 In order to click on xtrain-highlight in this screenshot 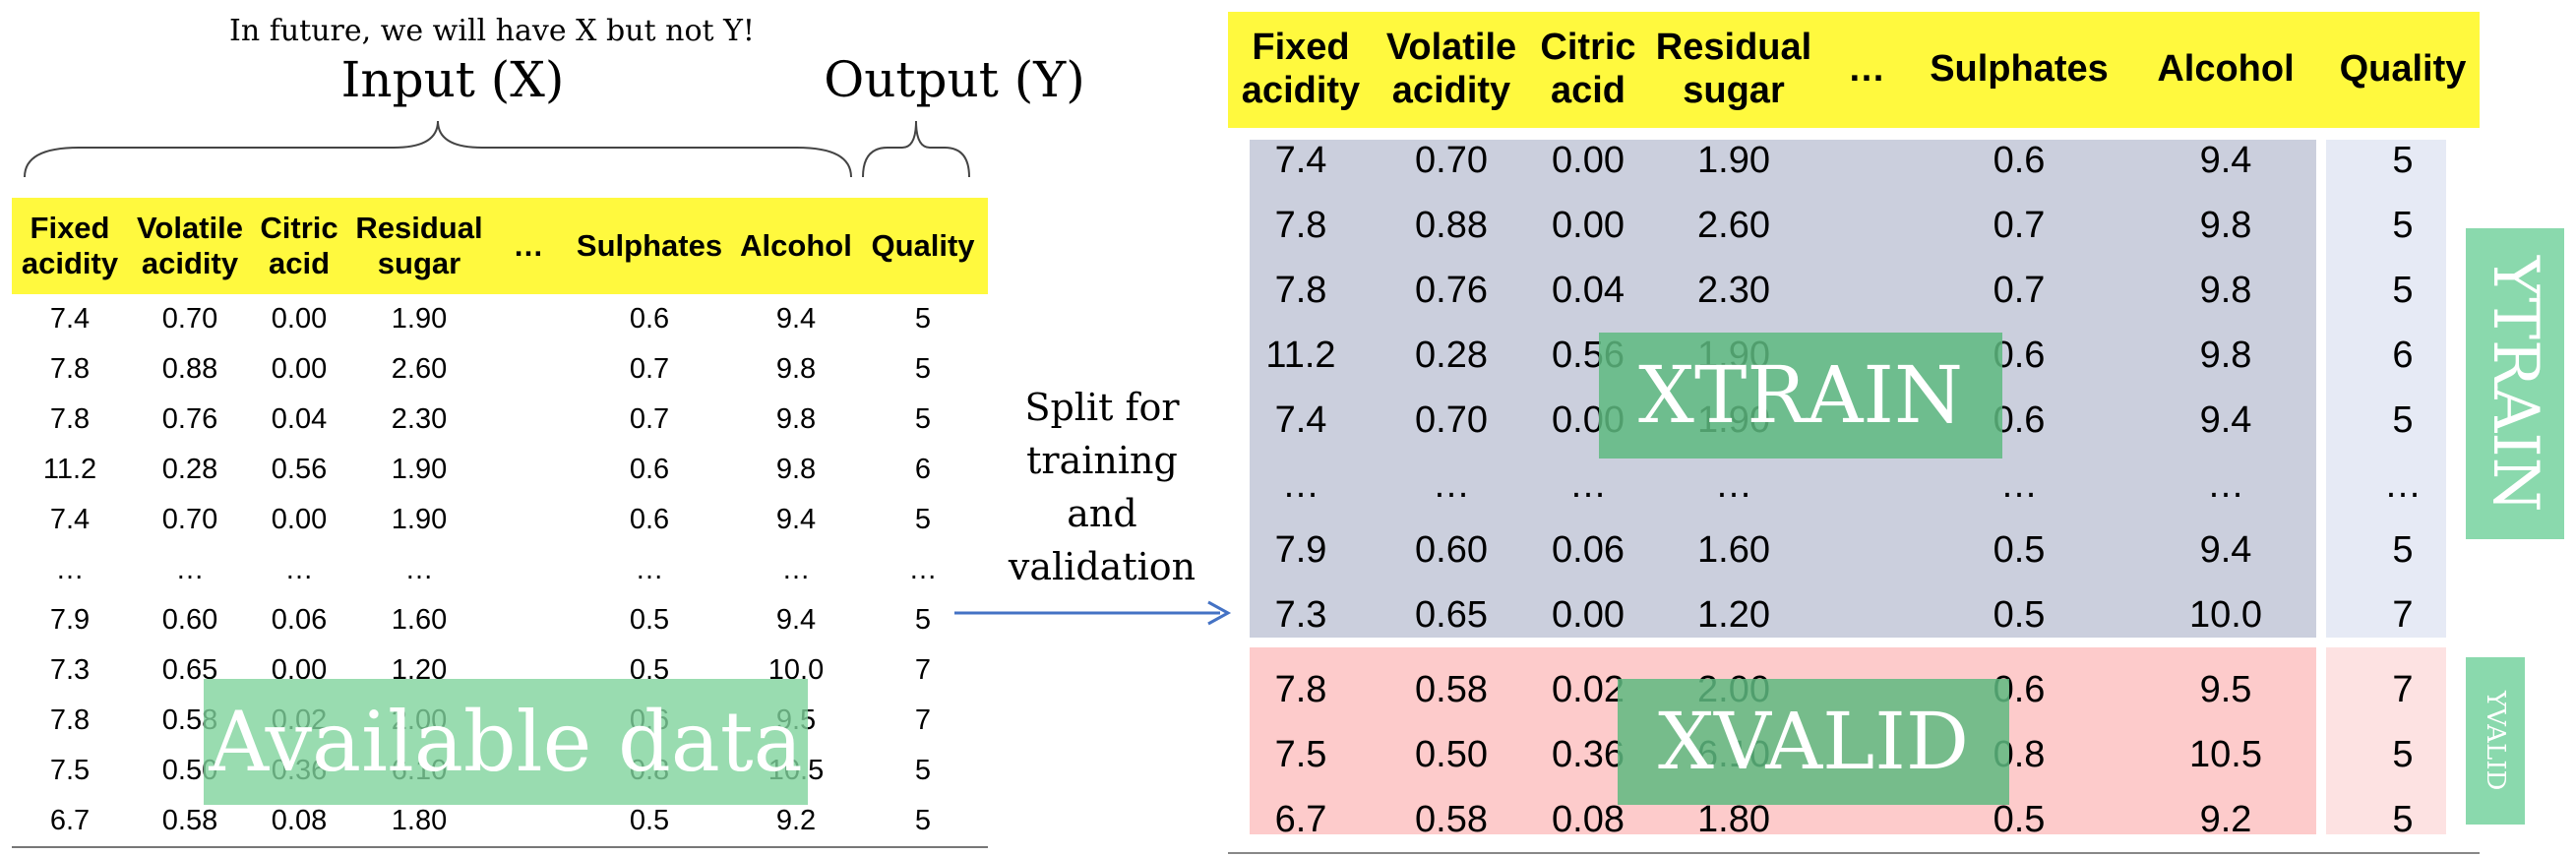, I will do `click(1800, 396)`.